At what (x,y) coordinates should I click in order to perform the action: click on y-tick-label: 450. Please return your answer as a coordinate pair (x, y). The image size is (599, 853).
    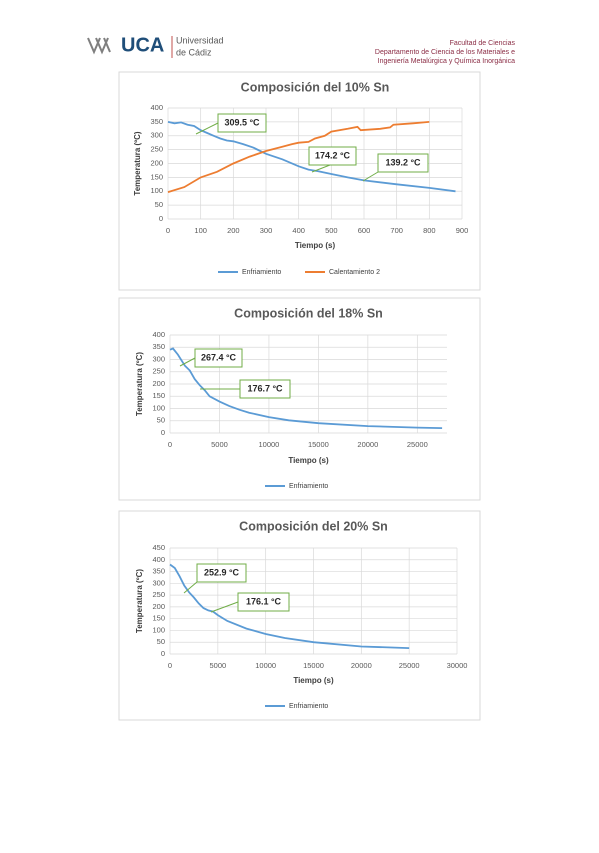
    Looking at the image, I should click on (158, 547).